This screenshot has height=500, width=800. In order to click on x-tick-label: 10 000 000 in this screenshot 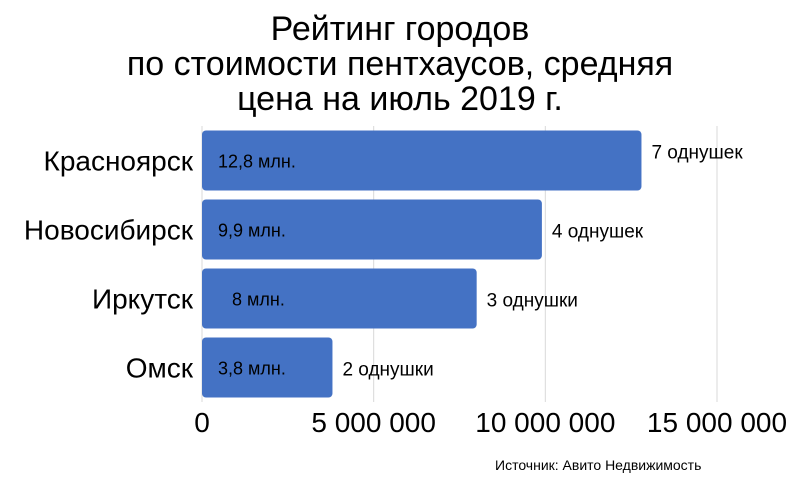, I will do `click(545, 422)`.